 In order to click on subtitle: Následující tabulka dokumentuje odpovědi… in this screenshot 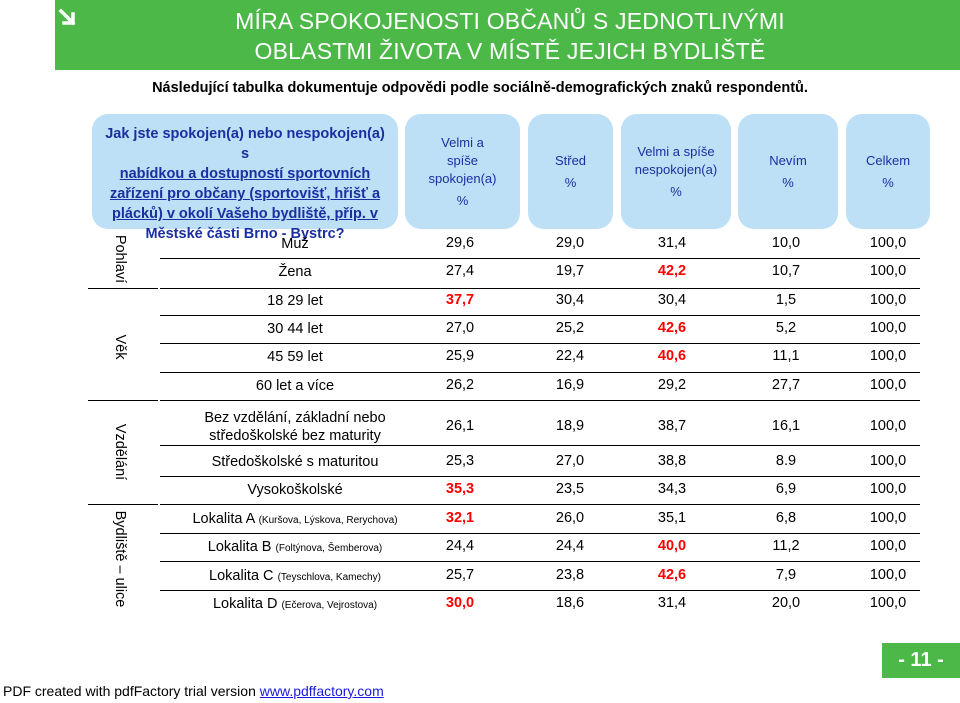, I will do `click(480, 88)`.